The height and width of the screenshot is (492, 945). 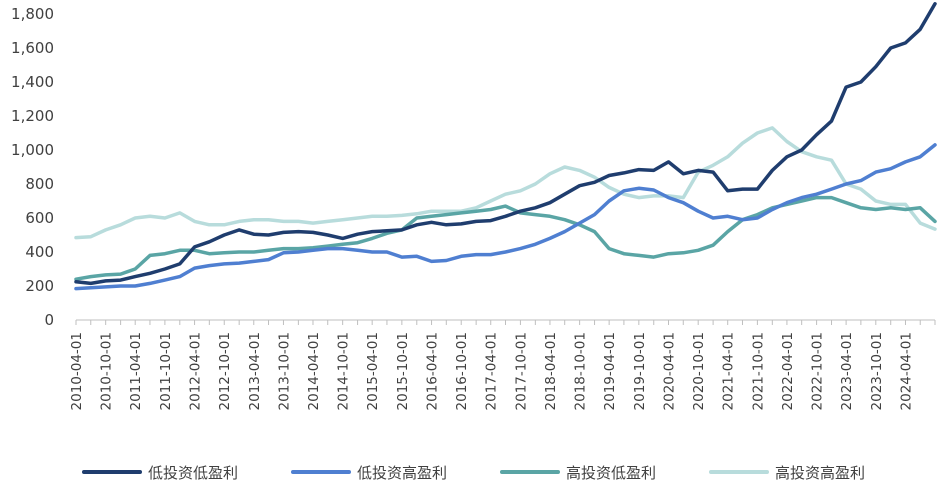 I want to click on y-tick-label: 1,200, so click(x=32, y=116).